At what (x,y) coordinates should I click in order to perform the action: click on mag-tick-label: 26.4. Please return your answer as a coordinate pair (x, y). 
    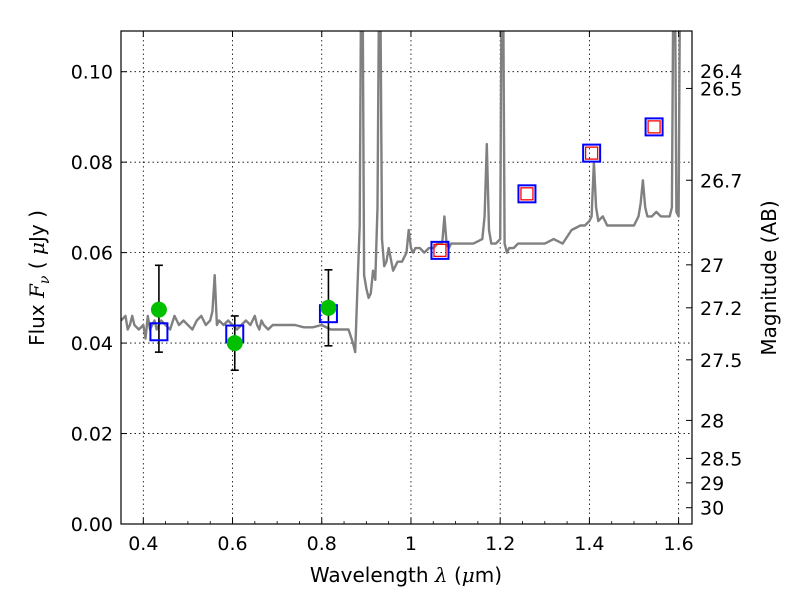
    Looking at the image, I should click on (721, 72).